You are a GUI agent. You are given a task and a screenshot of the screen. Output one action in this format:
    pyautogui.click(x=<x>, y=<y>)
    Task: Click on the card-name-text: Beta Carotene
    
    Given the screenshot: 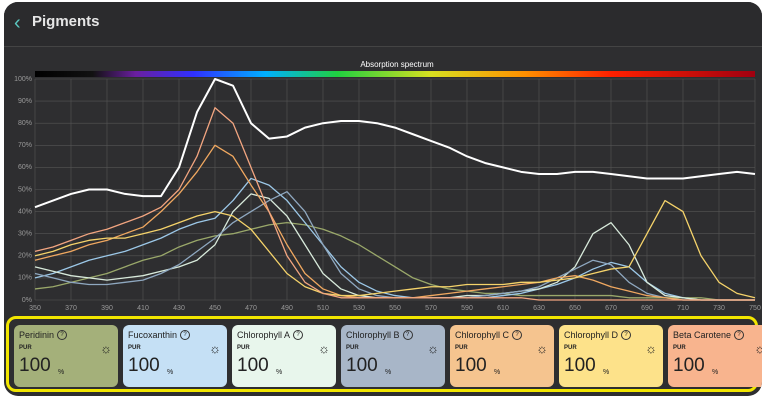 What is the action you would take?
    pyautogui.click(x=702, y=335)
    